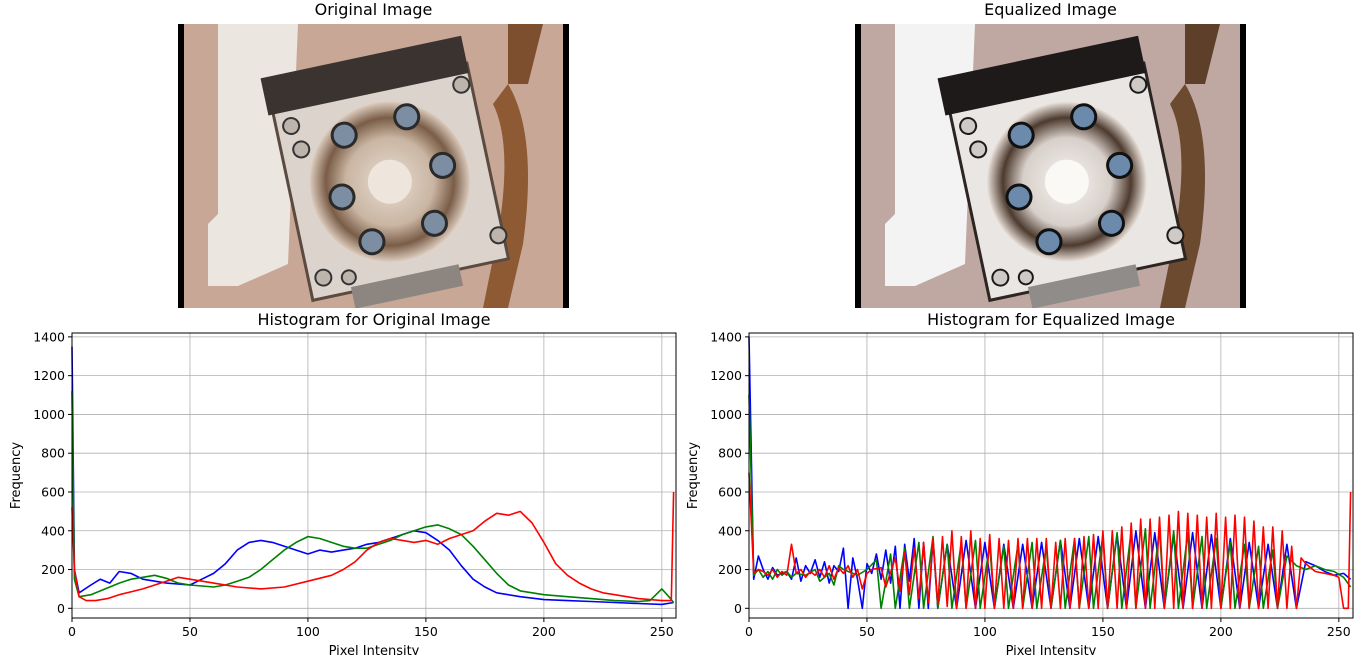 This screenshot has width=1366, height=655. Describe the element at coordinates (1050, 9) in the screenshot. I see `equalized-image-title: Equalized Image` at that location.